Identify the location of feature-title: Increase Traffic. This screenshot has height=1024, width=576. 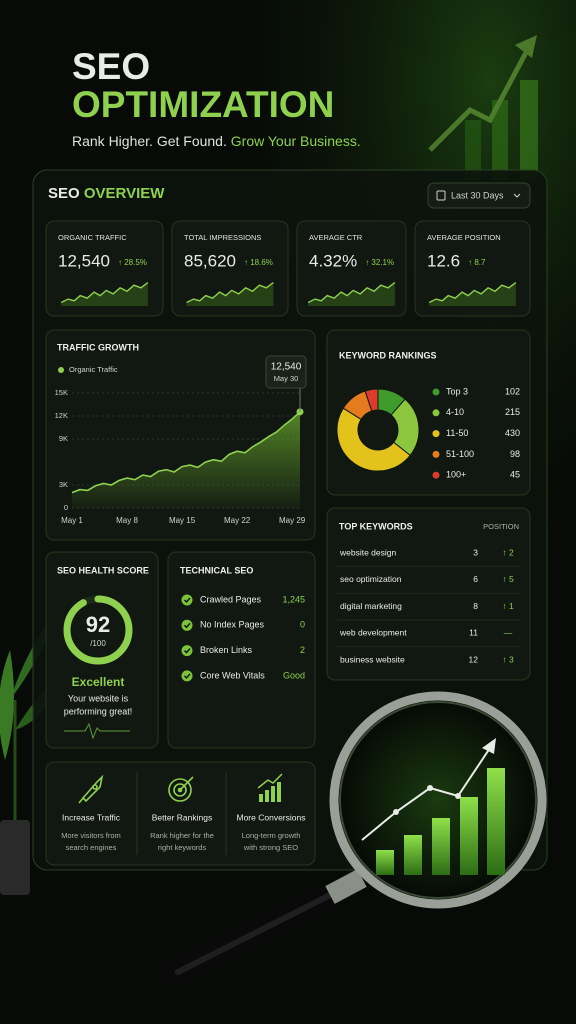
(91, 817).